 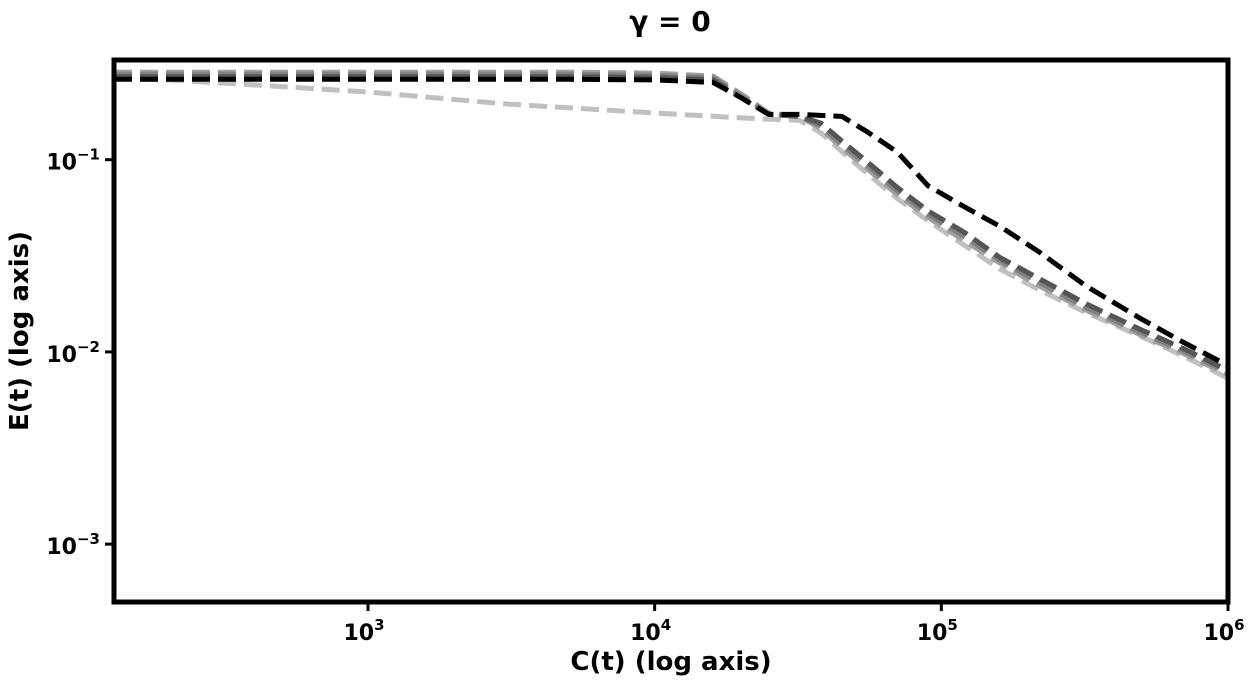 I want to click on y-axis-label: E(t) (log axis), so click(x=20, y=331).